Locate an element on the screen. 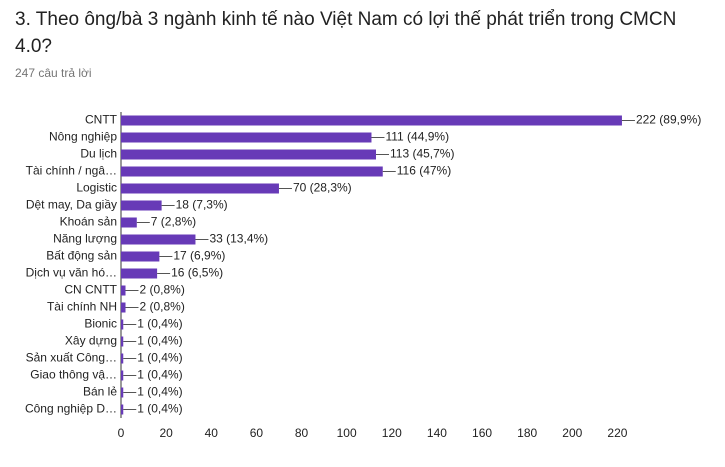  y-tick-label: Tài chính NH is located at coordinates (82, 307).